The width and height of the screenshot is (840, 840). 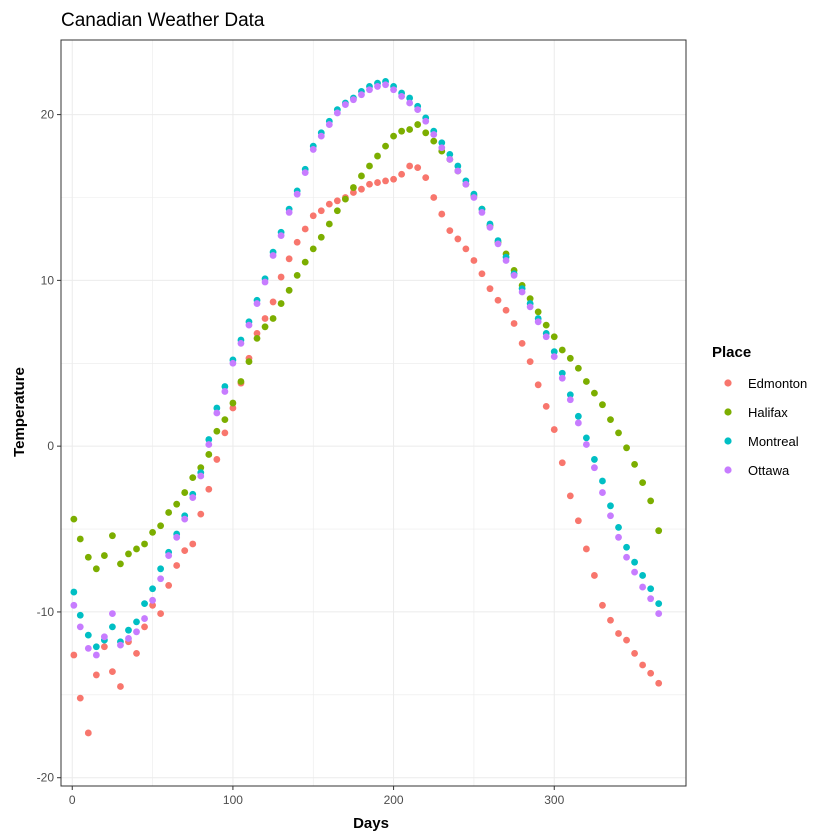 What do you see at coordinates (765, 427) in the screenshot?
I see `legend-items: Edmonton Halifax Montreal Ottawa` at bounding box center [765, 427].